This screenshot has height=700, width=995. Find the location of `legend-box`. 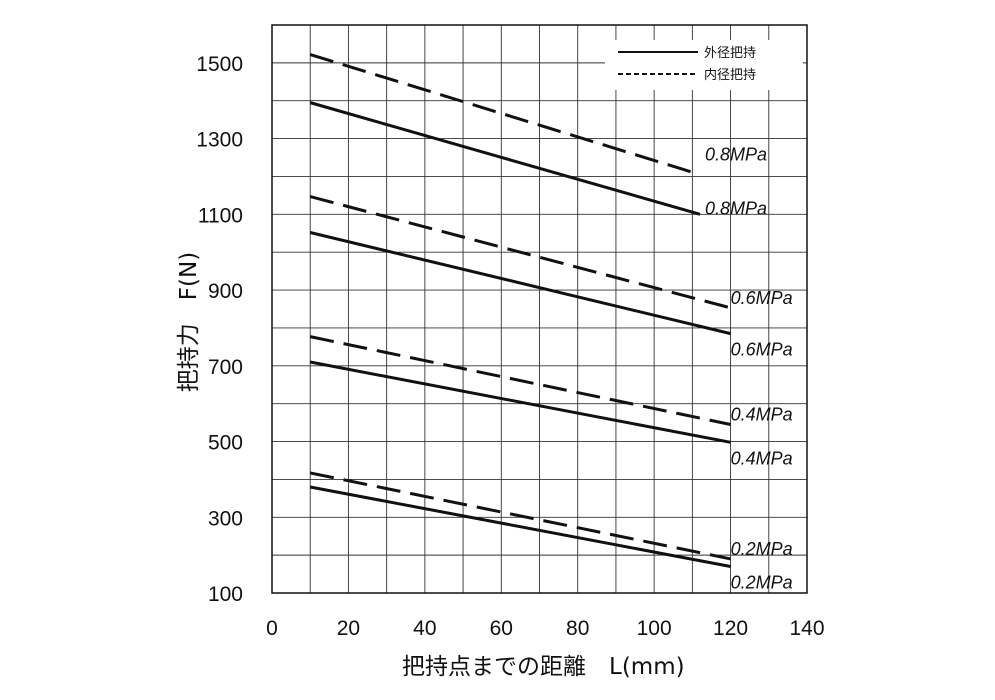

legend-box is located at coordinates (704, 65).